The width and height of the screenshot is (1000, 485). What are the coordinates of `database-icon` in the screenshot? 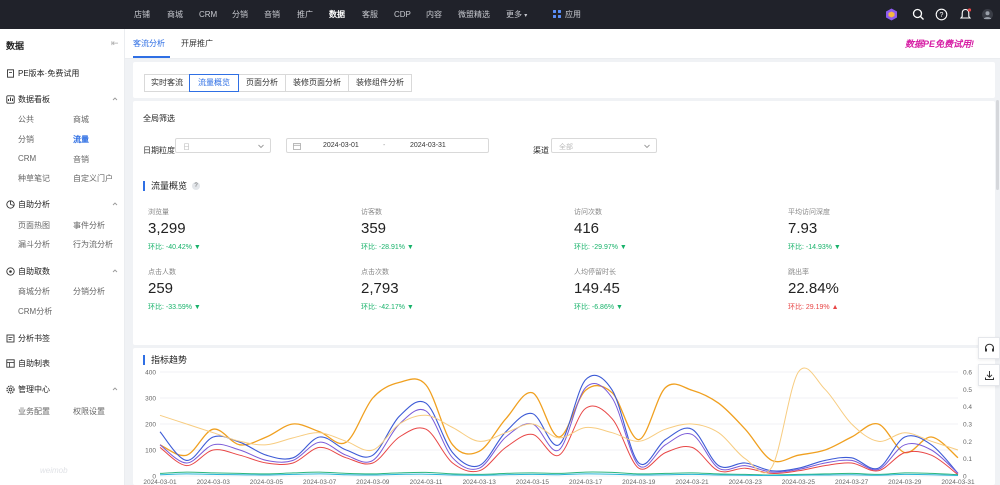 It's located at (10, 271).